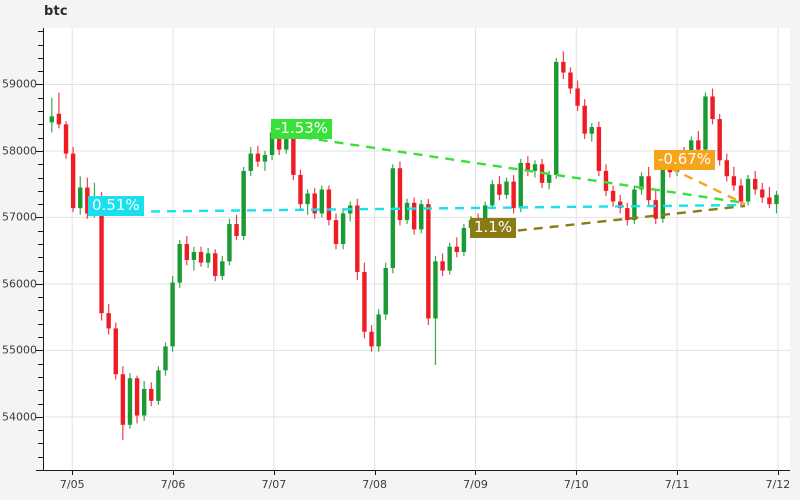  What do you see at coordinates (19, 151) in the screenshot?
I see `y-axis-label: 58000` at bounding box center [19, 151].